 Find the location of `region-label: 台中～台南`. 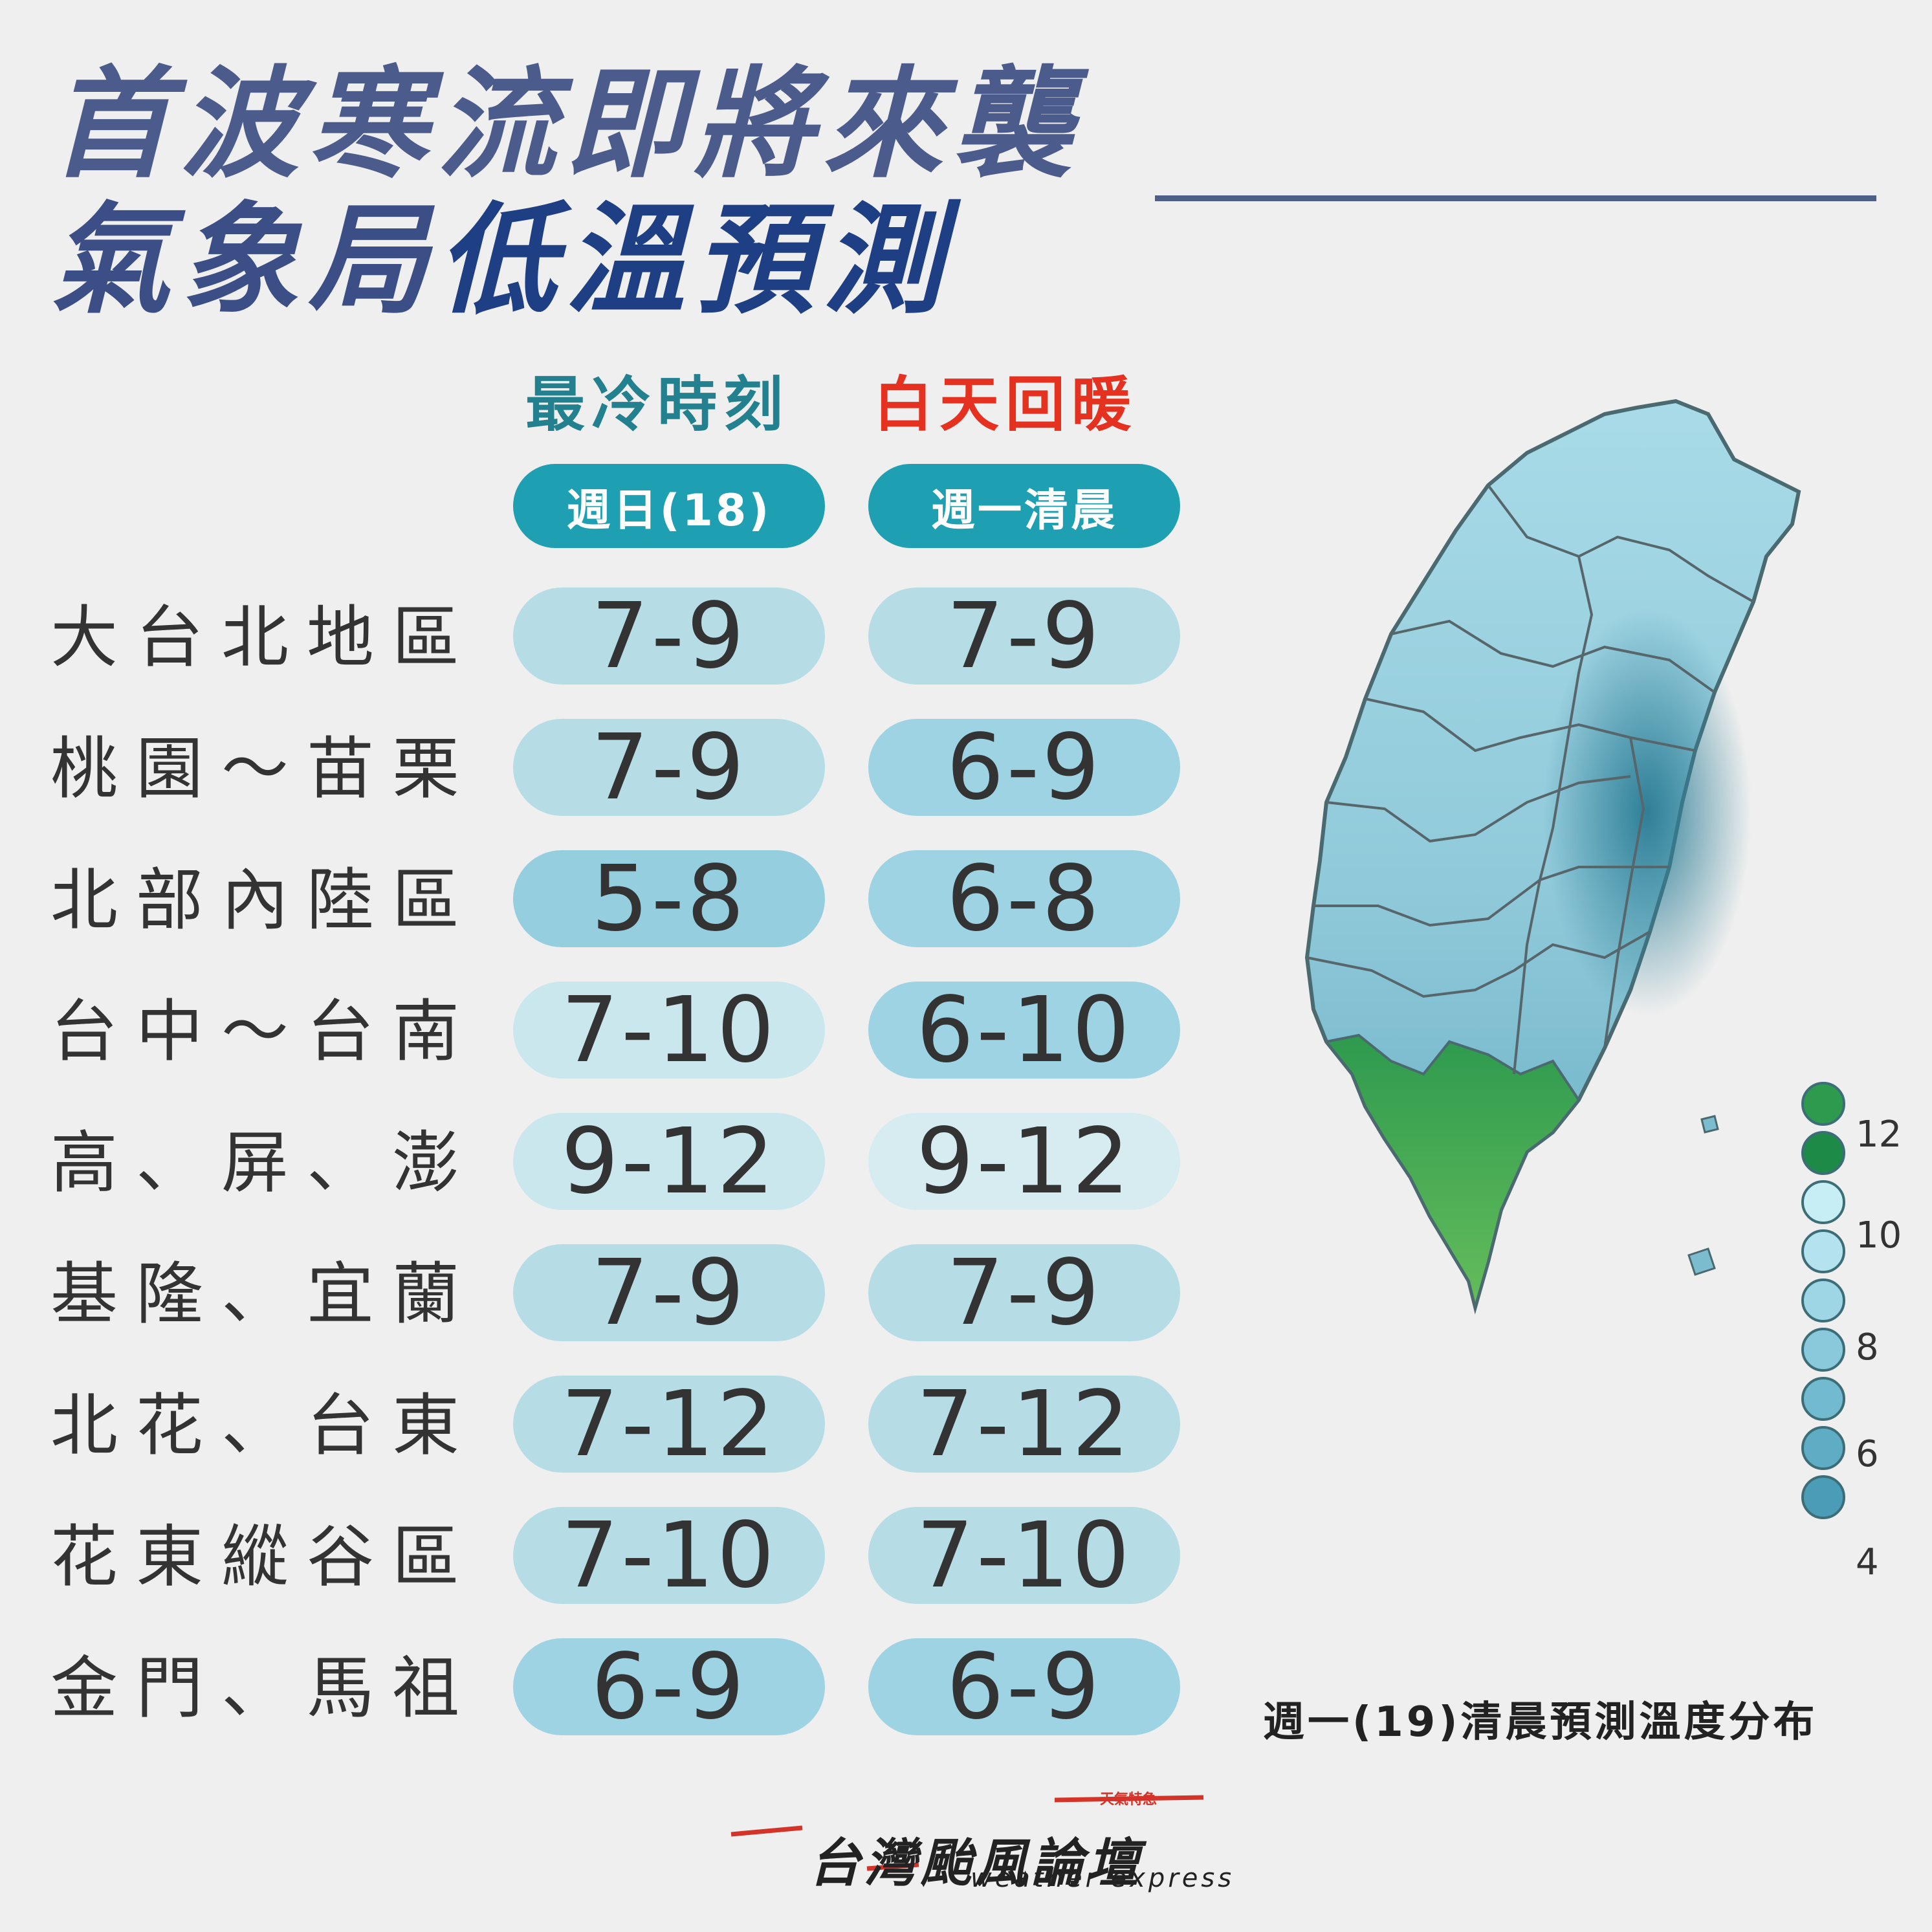

region-label: 台中～台南 is located at coordinates (264, 1031).